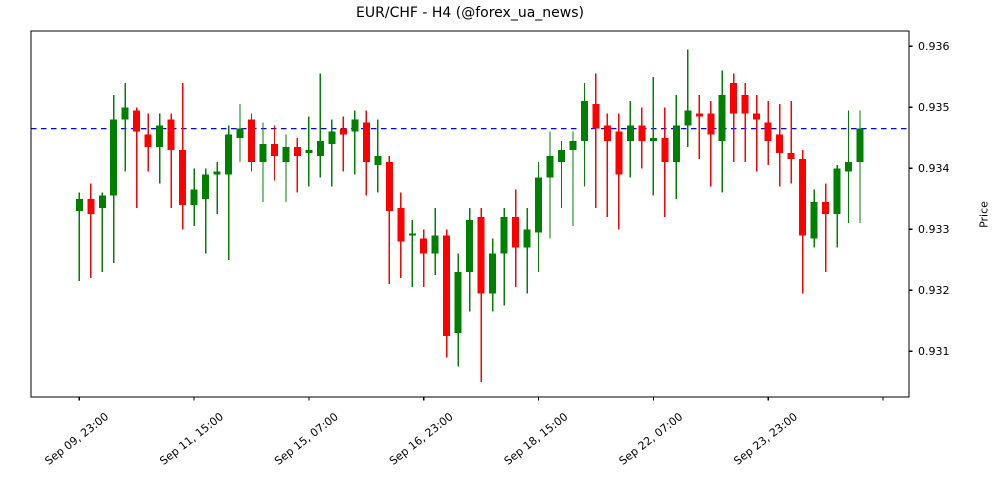 This screenshot has width=1000, height=500. I want to click on chart-title: EUR/CHF - H4 (@forex_ua_news), so click(470, 13).